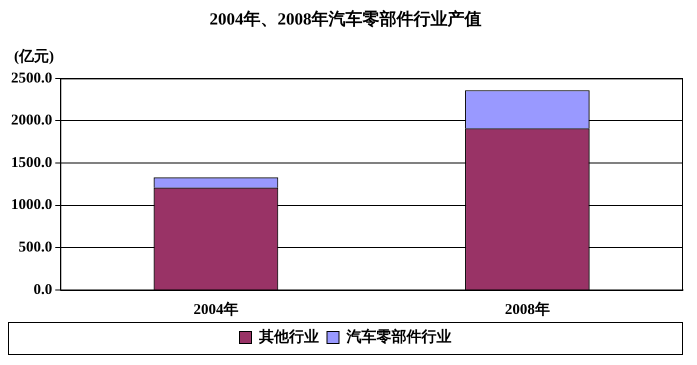  Describe the element at coordinates (31, 205) in the screenshot. I see `y-tick-label: 1000.0` at that location.